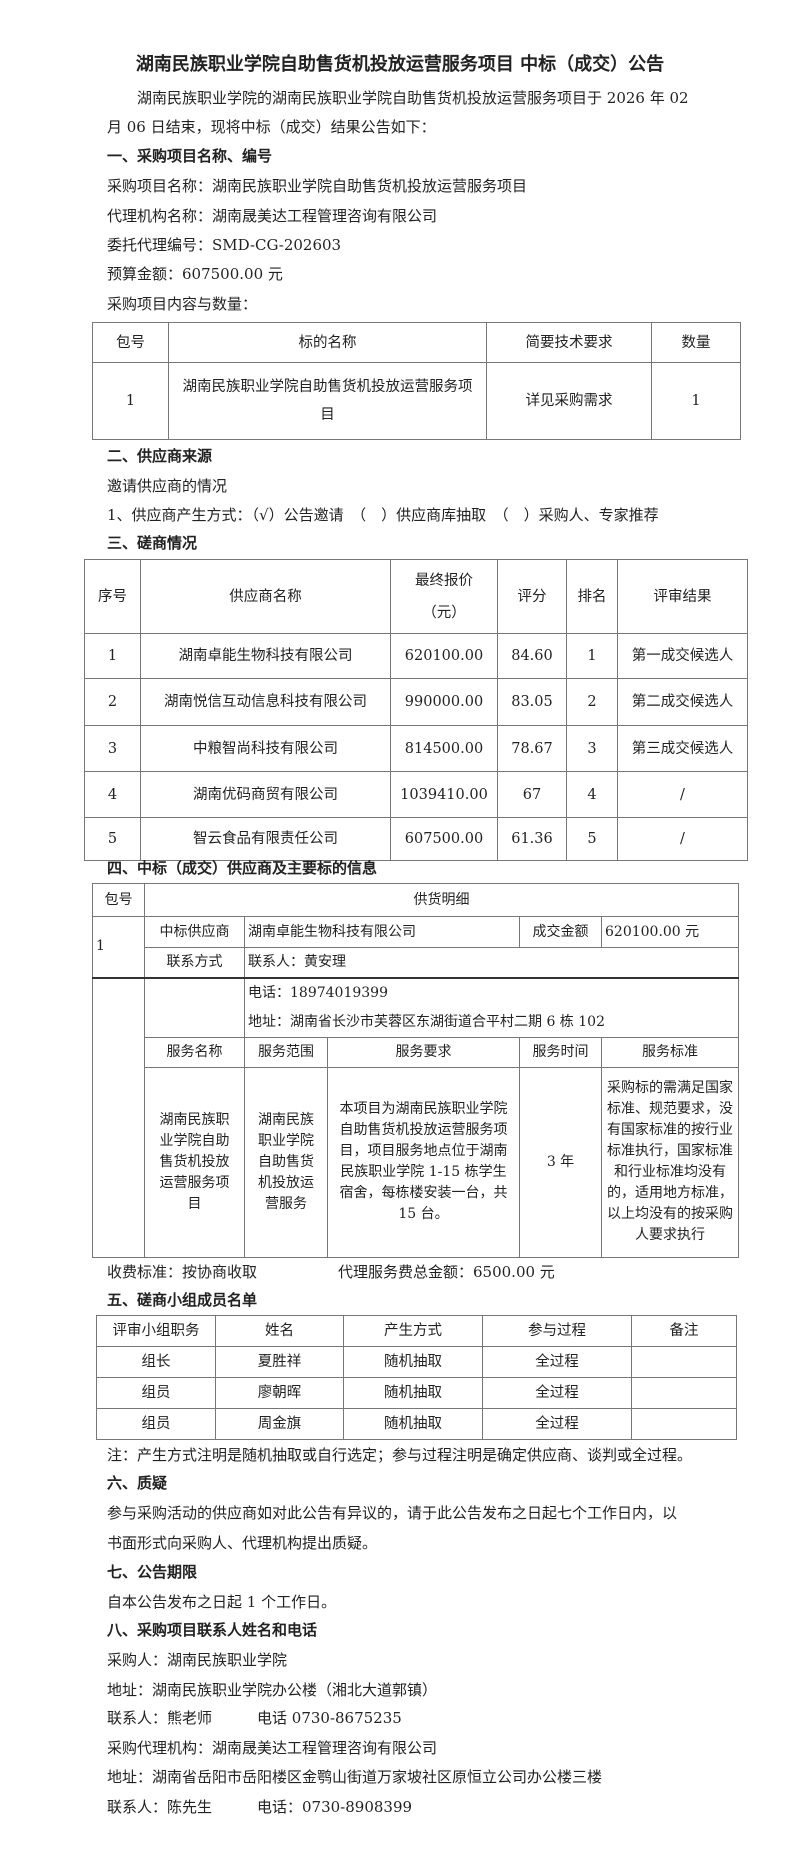  I want to click on header-cell: 服务名称, so click(194, 1052).